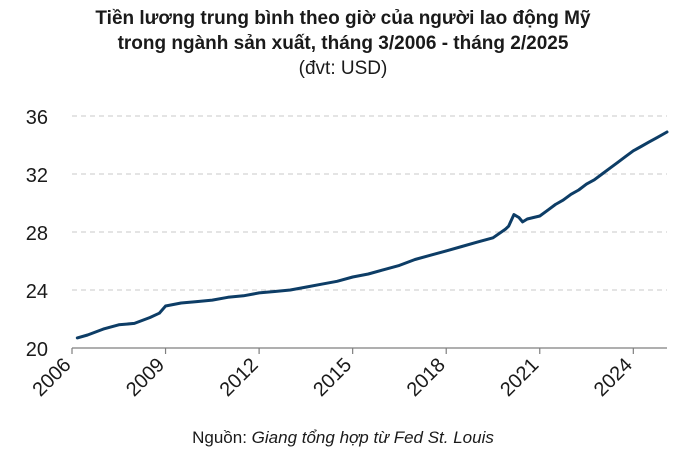 The image size is (686, 462). Describe the element at coordinates (222, 437) in the screenshot. I see `source-prefix: Nguồn:` at that location.